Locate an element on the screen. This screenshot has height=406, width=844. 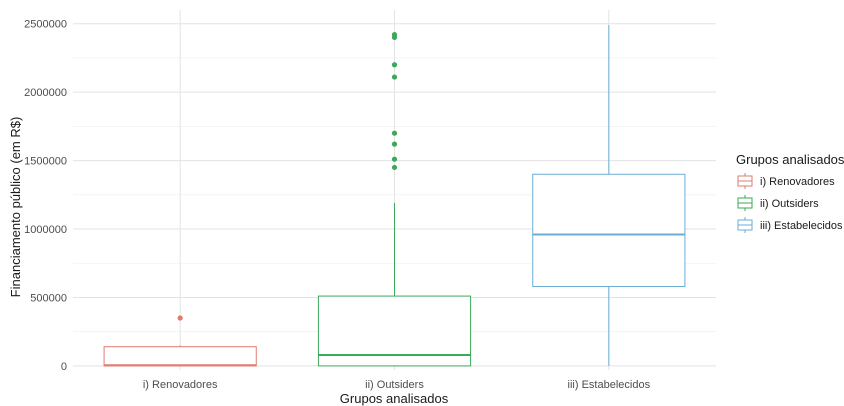
x-tick-label: ii) Outsiders is located at coordinates (394, 385).